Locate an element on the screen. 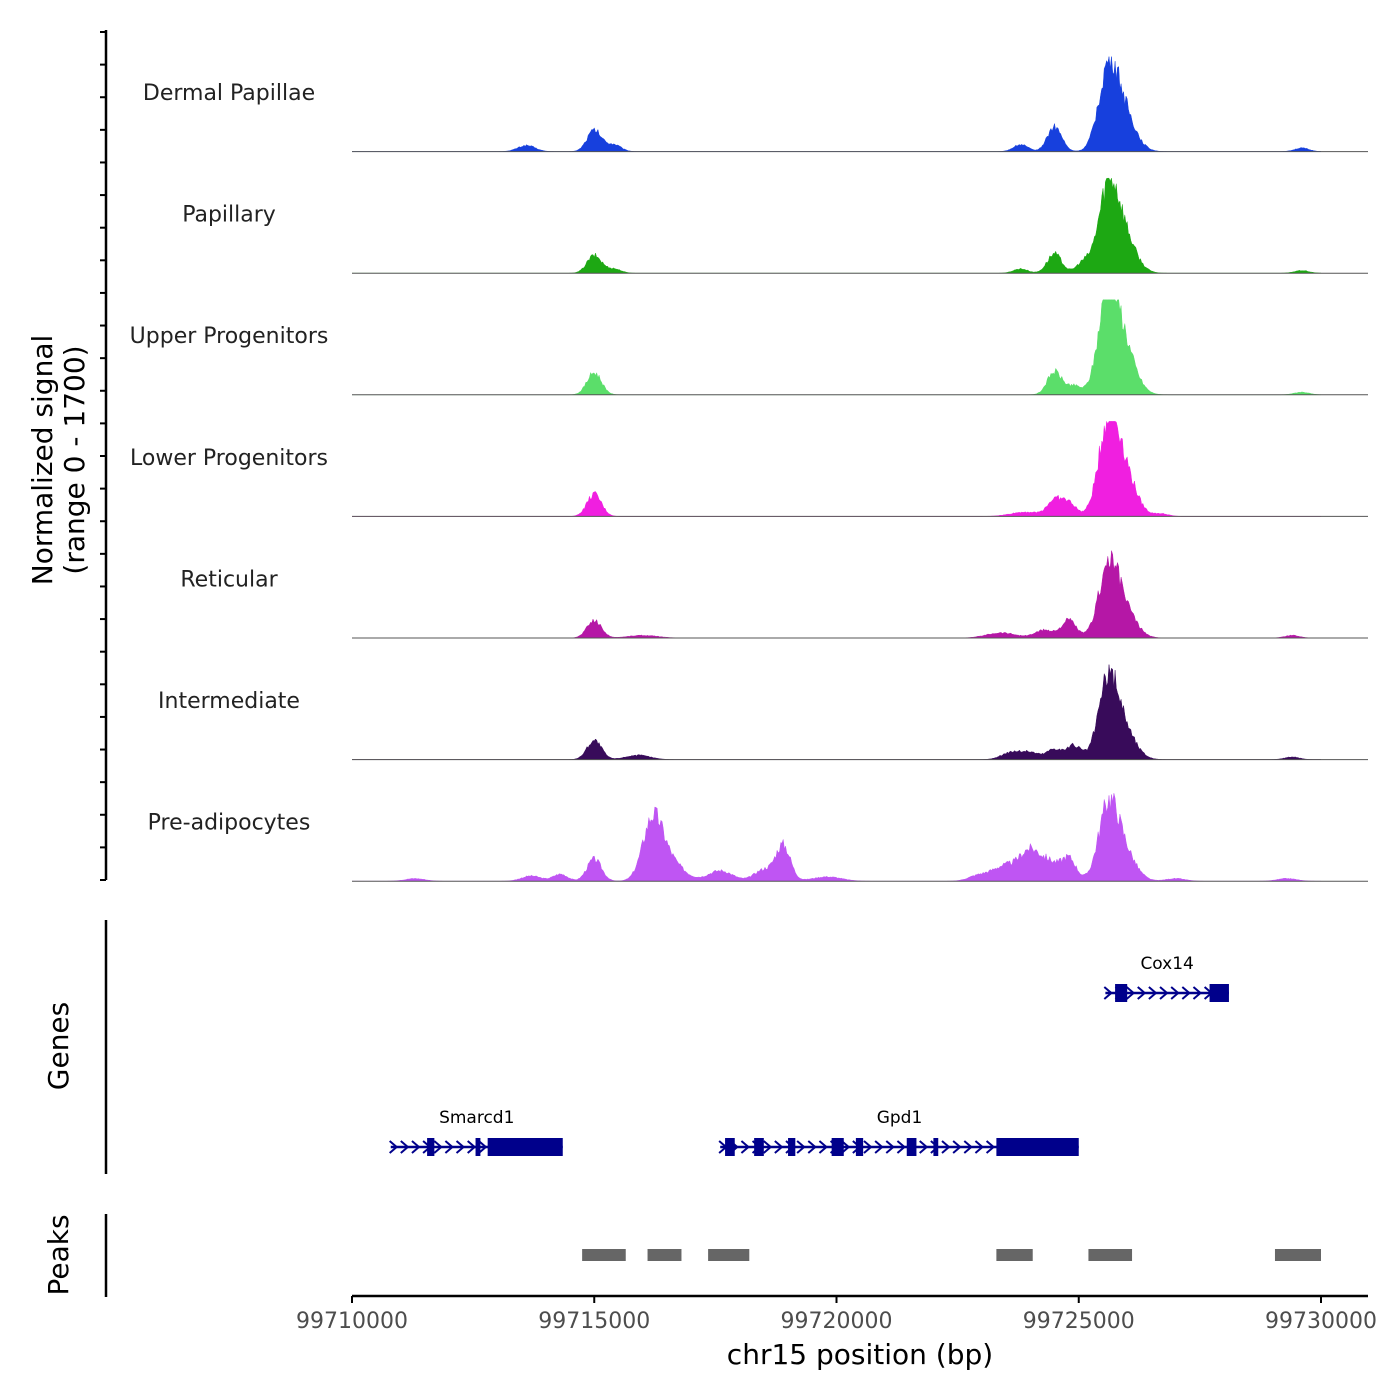 Image resolution: width=1400 pixels, height=1400 pixels. track-label-dermal-papillae: Dermal Papillae is located at coordinates (229, 93).